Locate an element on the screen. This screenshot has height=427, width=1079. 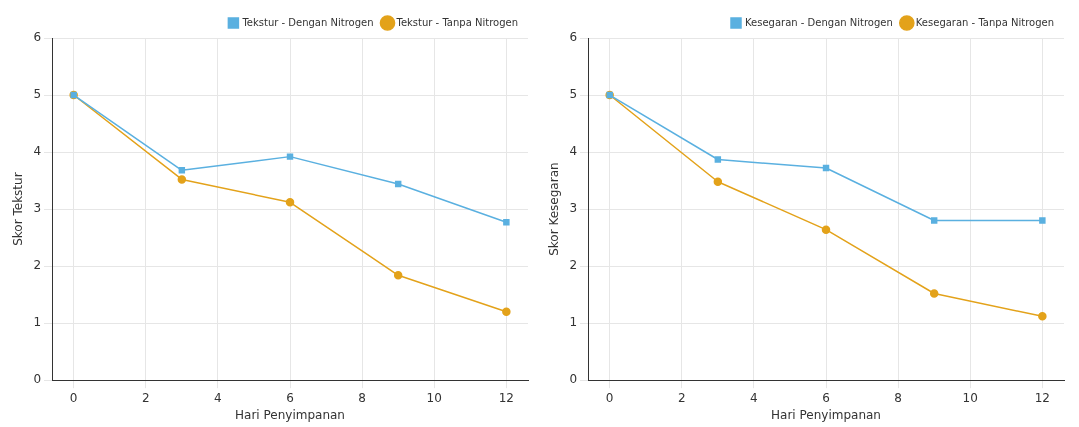
y-axis-title: Skor Tekstur is located at coordinates (18, 209).